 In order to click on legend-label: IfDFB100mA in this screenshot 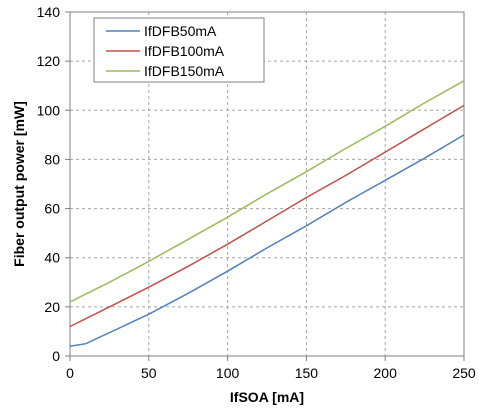, I will do `click(184, 51)`.